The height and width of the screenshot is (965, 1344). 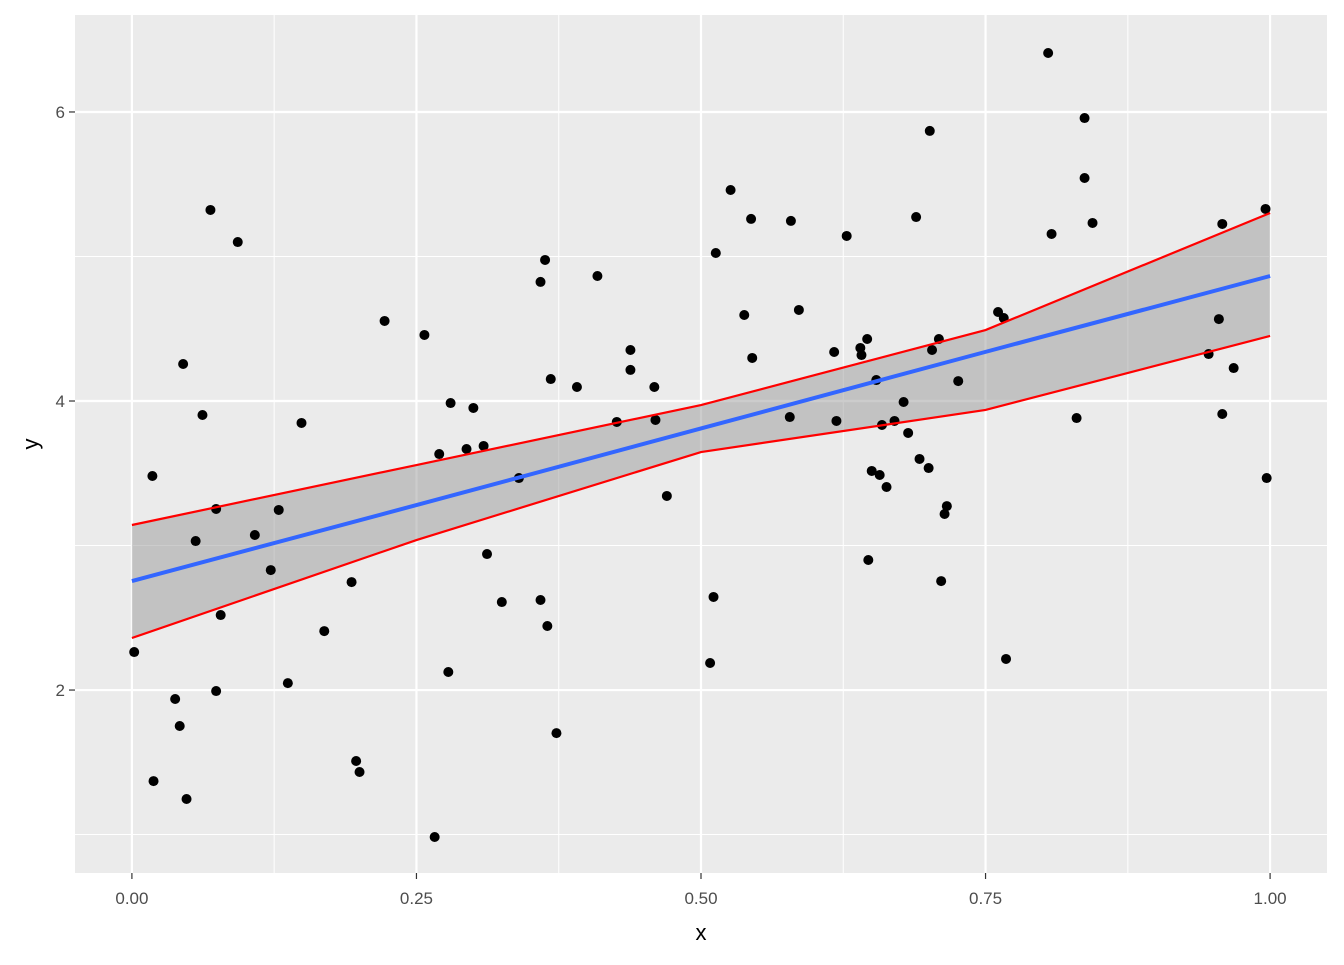 I want to click on y-tick-label: 6, so click(x=60, y=112).